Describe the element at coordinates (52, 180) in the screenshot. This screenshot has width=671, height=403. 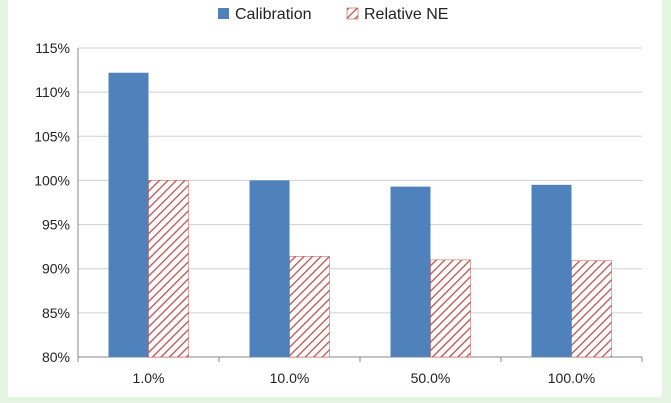
I see `y-tick-label: 100%` at that location.